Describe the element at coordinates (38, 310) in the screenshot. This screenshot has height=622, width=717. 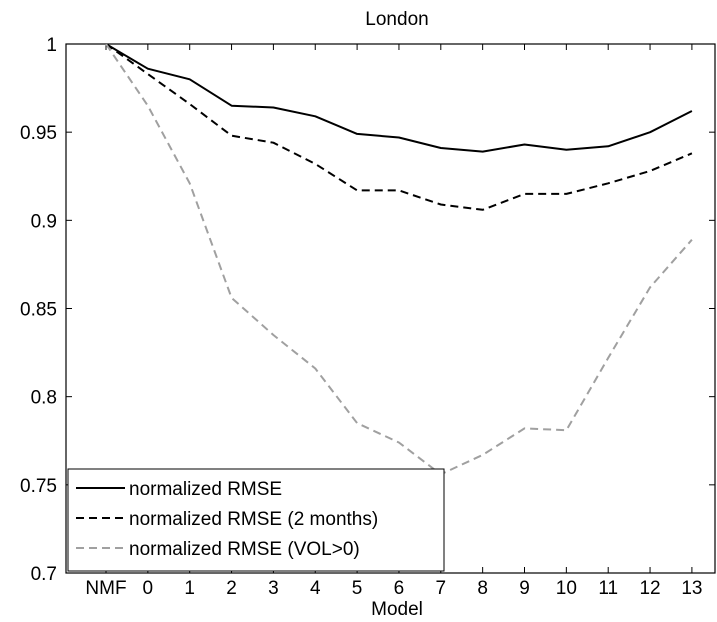
I see `y-tick-label: 0.85` at that location.